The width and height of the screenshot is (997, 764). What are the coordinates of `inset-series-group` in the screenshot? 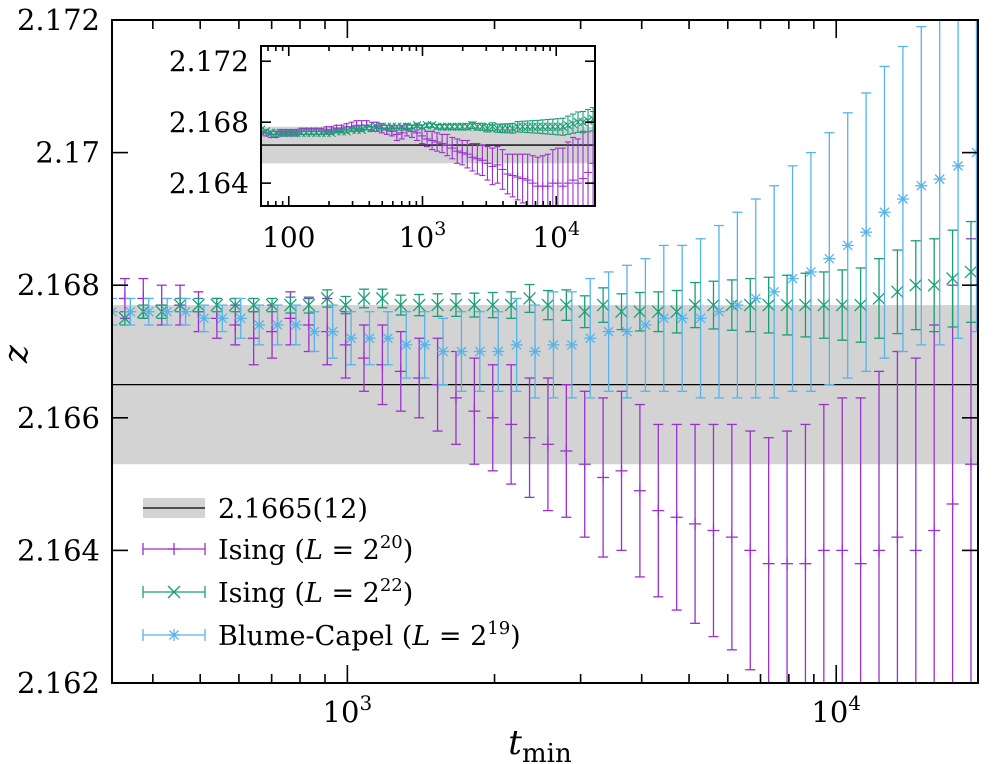 It's located at (434, 156).